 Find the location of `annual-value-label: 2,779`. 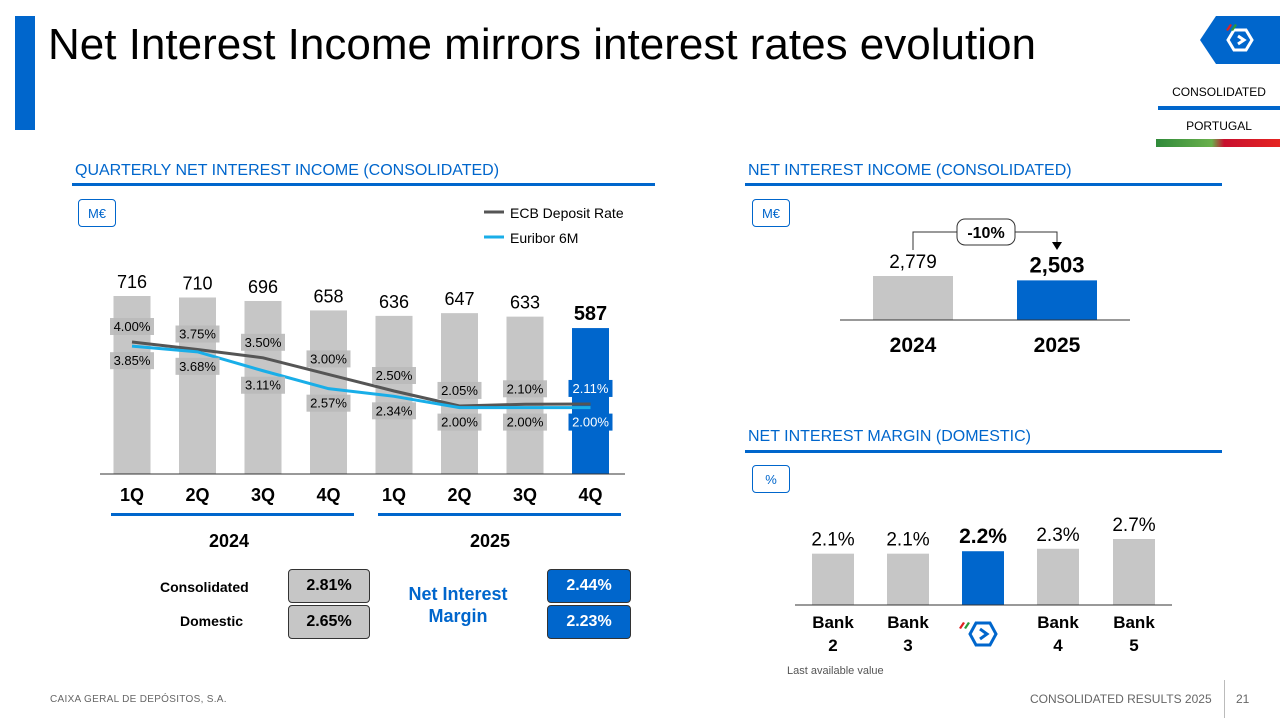

annual-value-label: 2,779 is located at coordinates (913, 262).